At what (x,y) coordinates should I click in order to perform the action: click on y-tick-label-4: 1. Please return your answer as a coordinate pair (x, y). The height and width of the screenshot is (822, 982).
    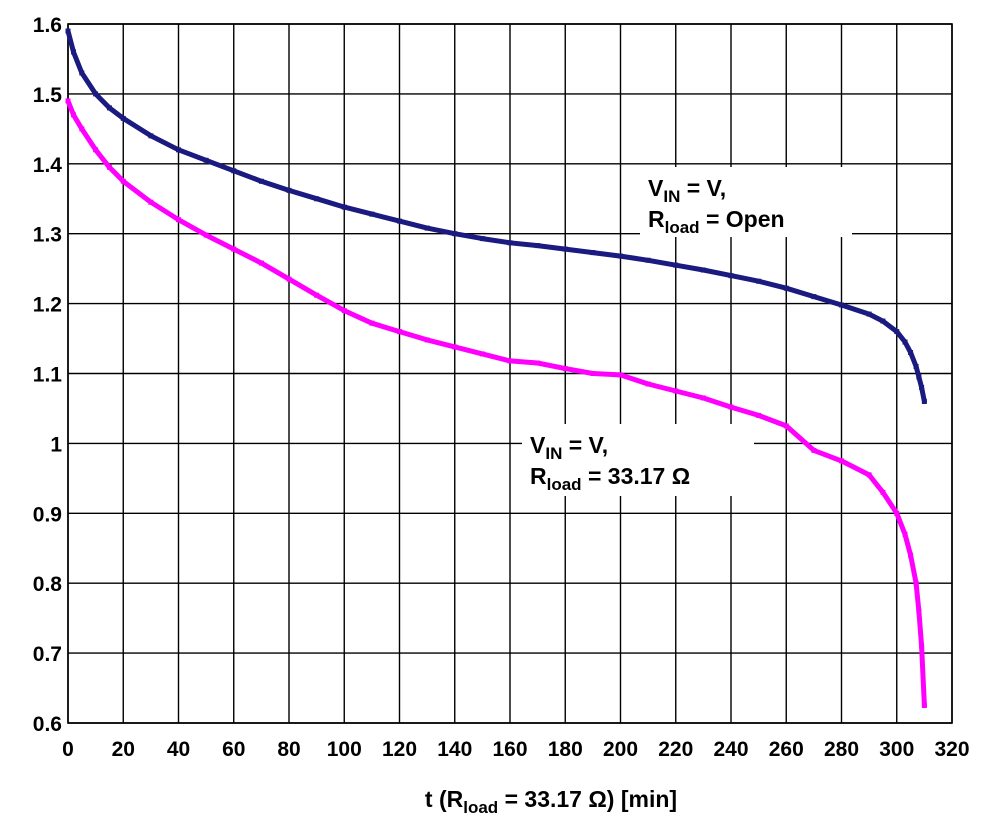
    Looking at the image, I should click on (56, 444).